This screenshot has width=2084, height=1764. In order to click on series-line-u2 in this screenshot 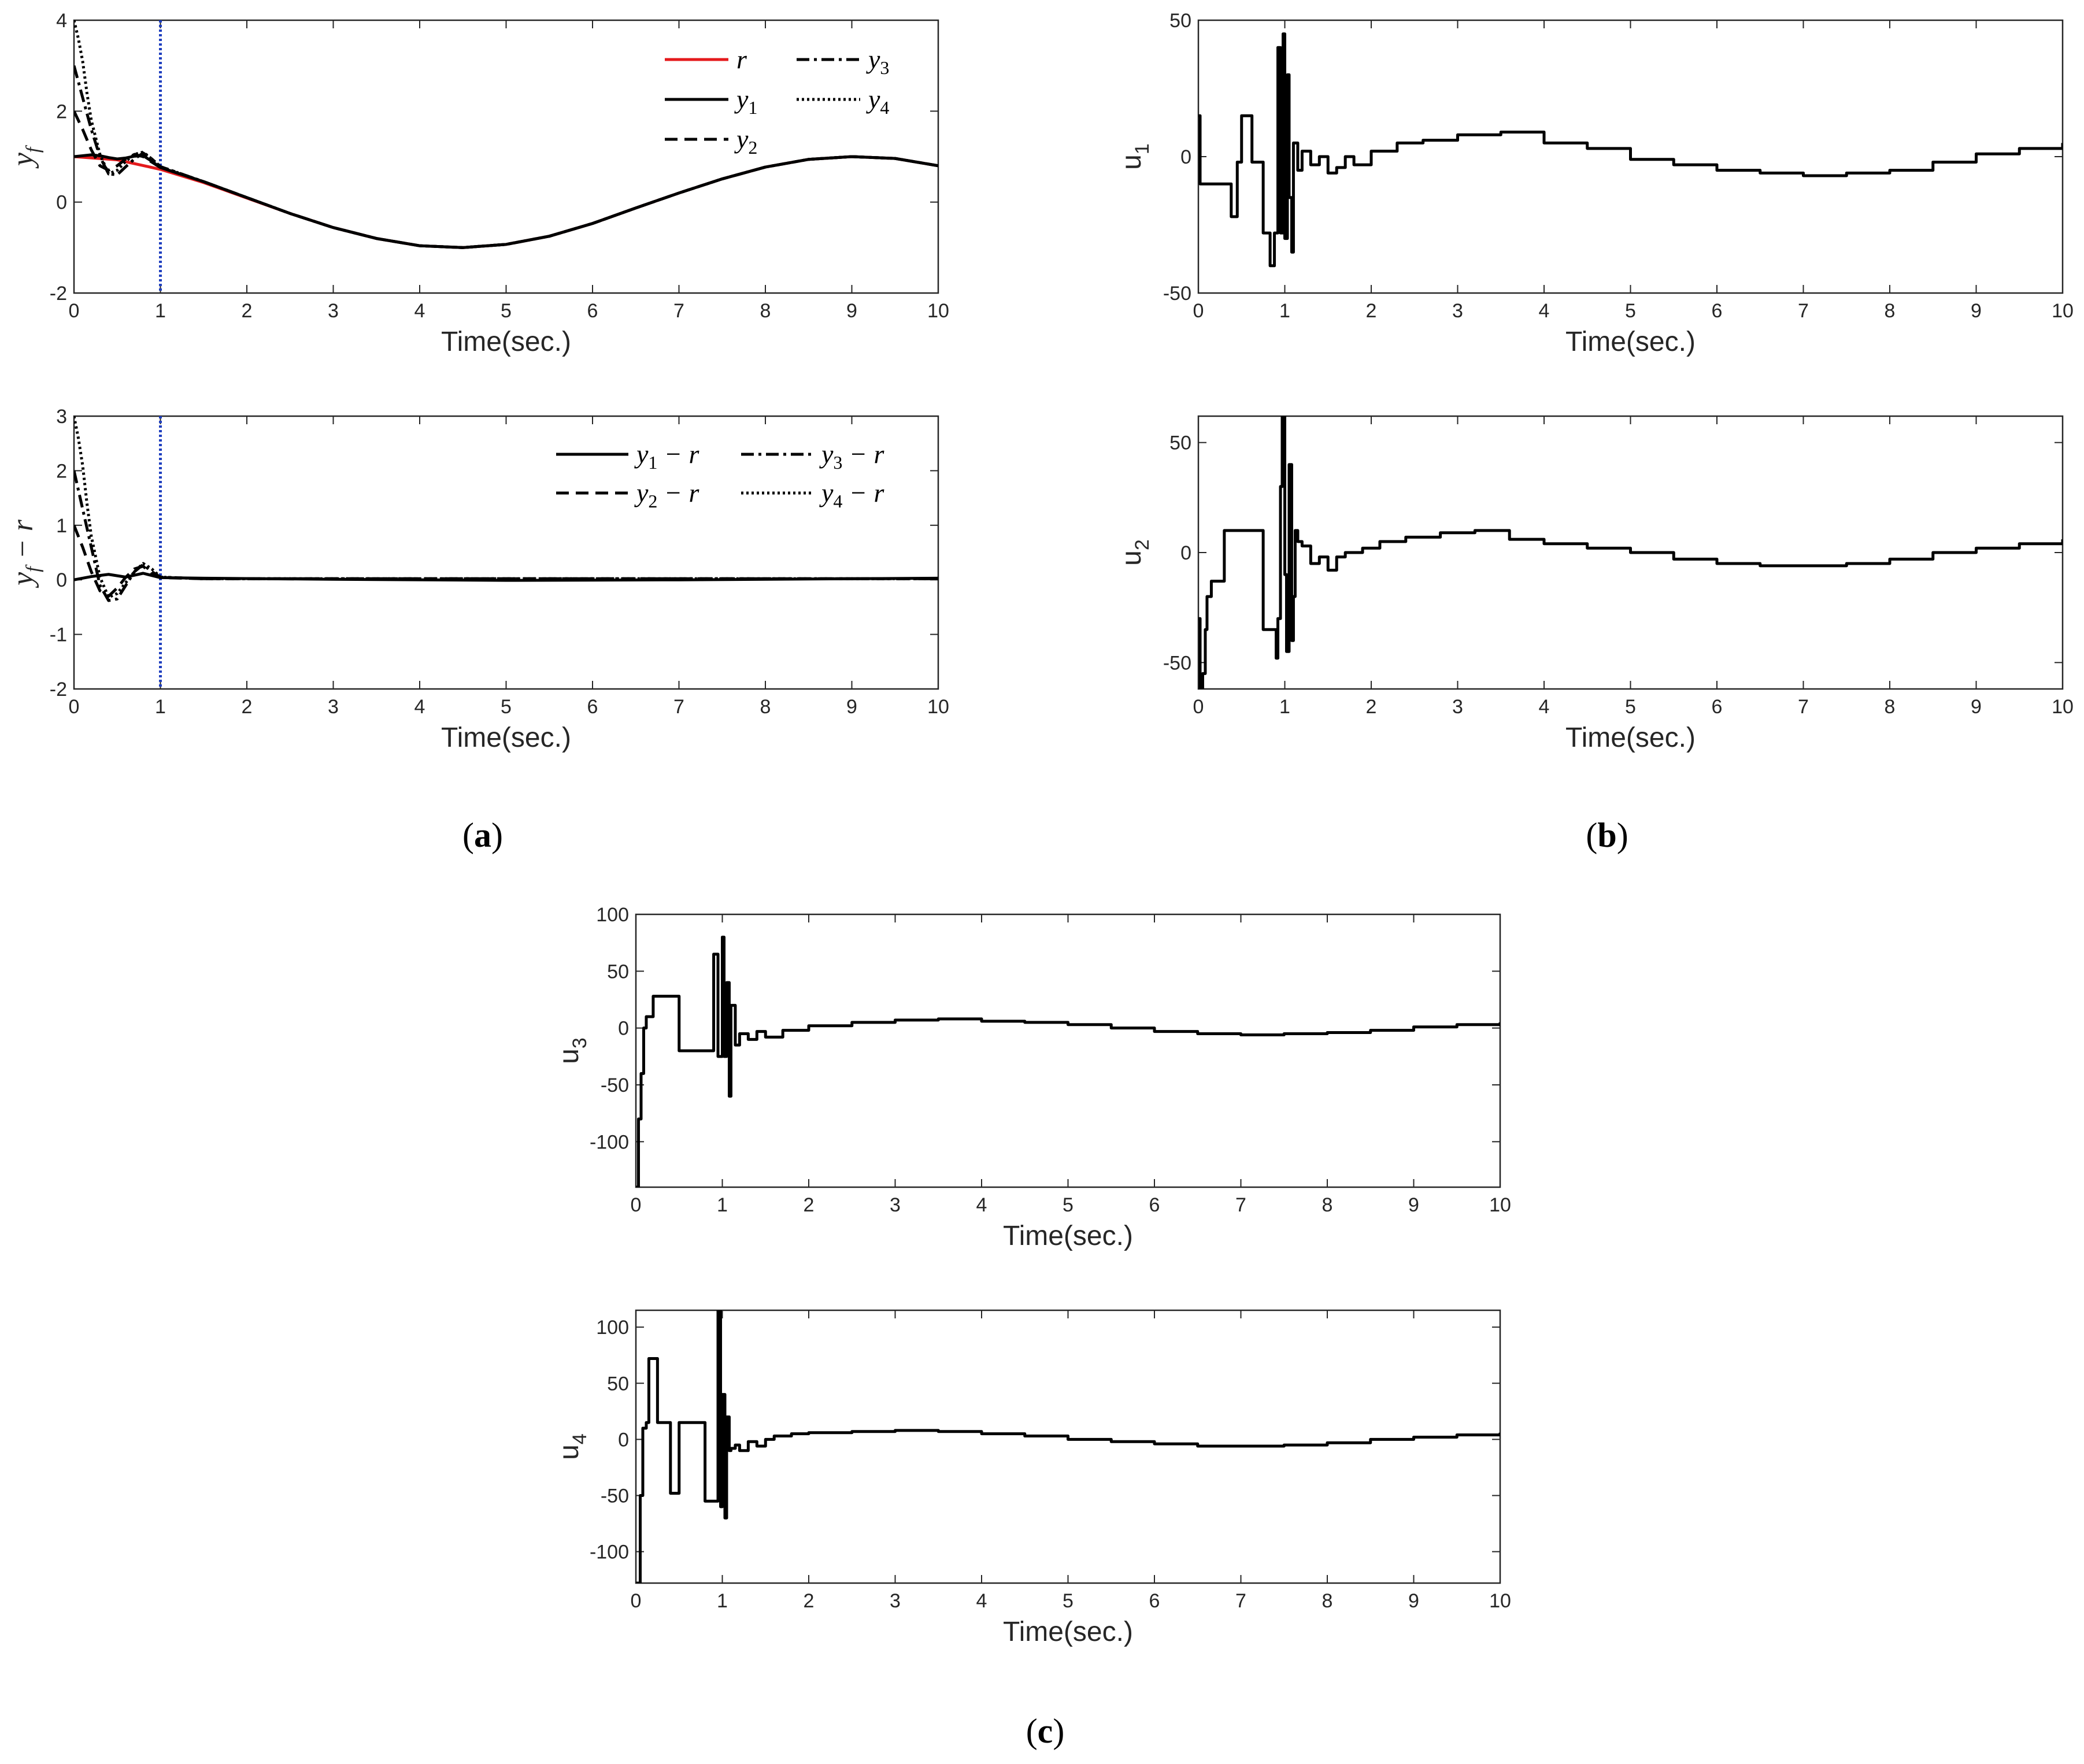, I will do `click(1631, 552)`.